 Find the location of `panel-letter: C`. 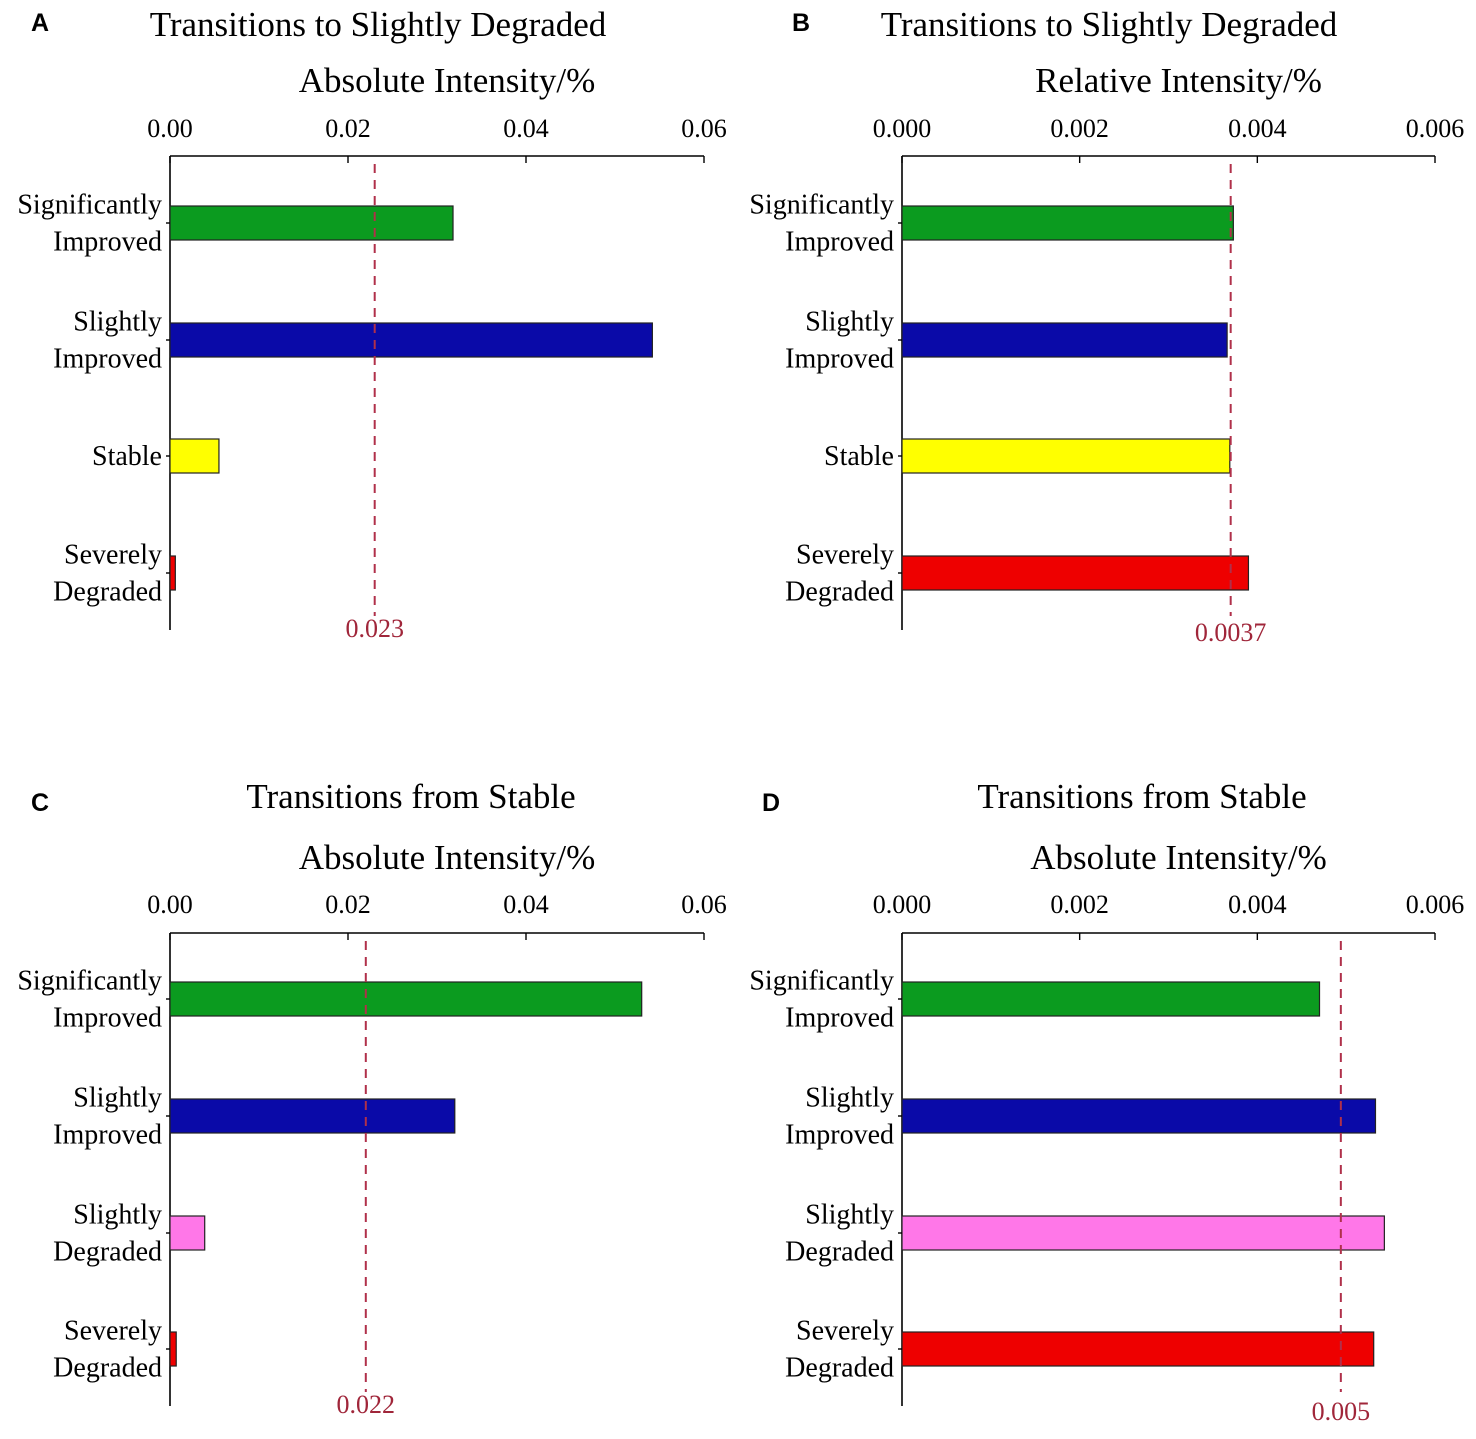

panel-letter: C is located at coordinates (40, 803).